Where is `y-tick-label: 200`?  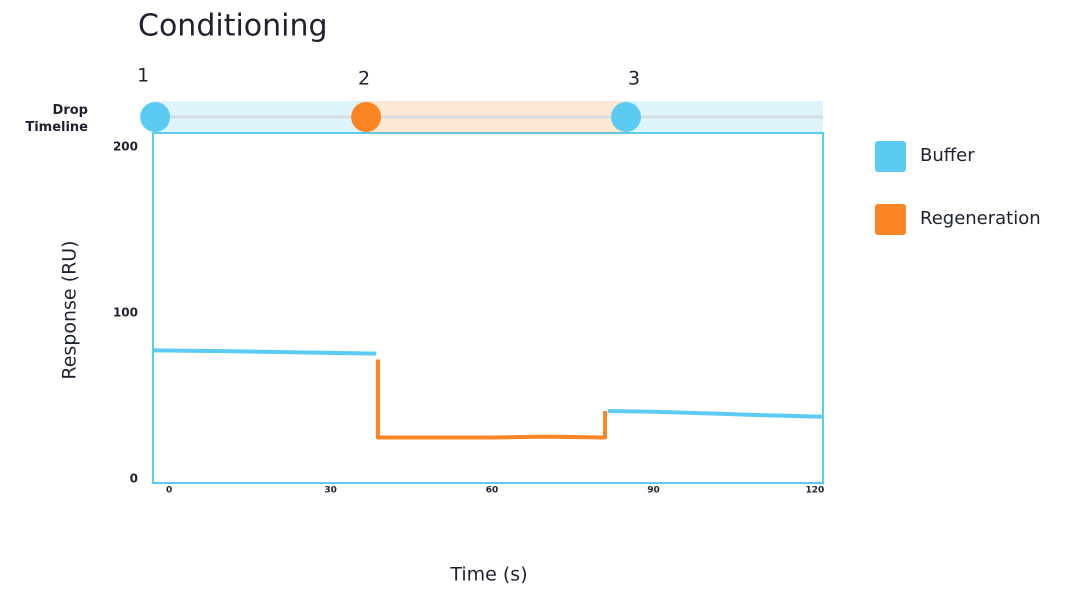 y-tick-label: 200 is located at coordinates (125, 146).